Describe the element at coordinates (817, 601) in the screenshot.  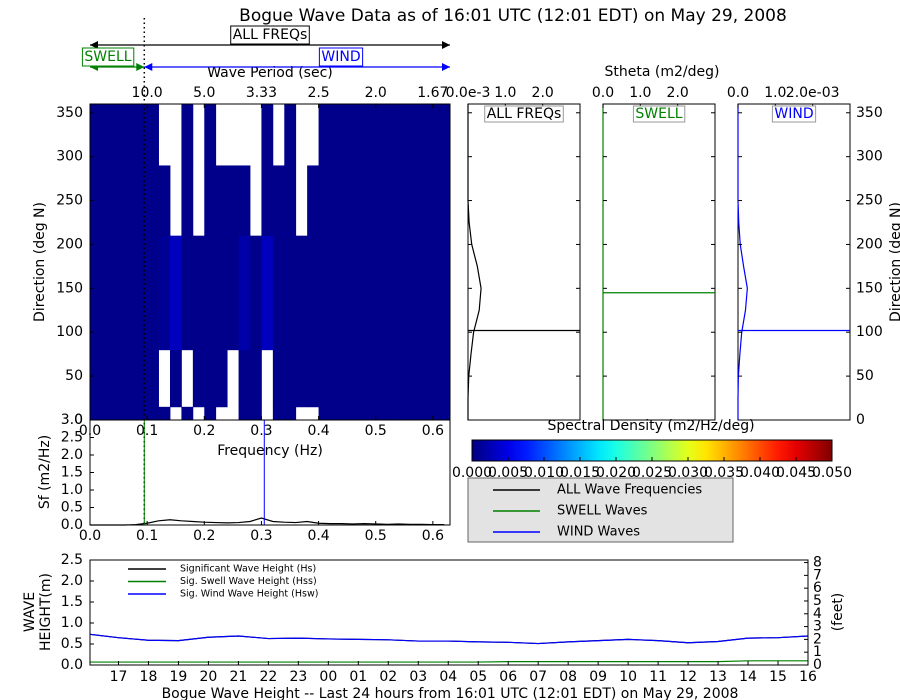
I see `y2-tick-label: 5` at that location.